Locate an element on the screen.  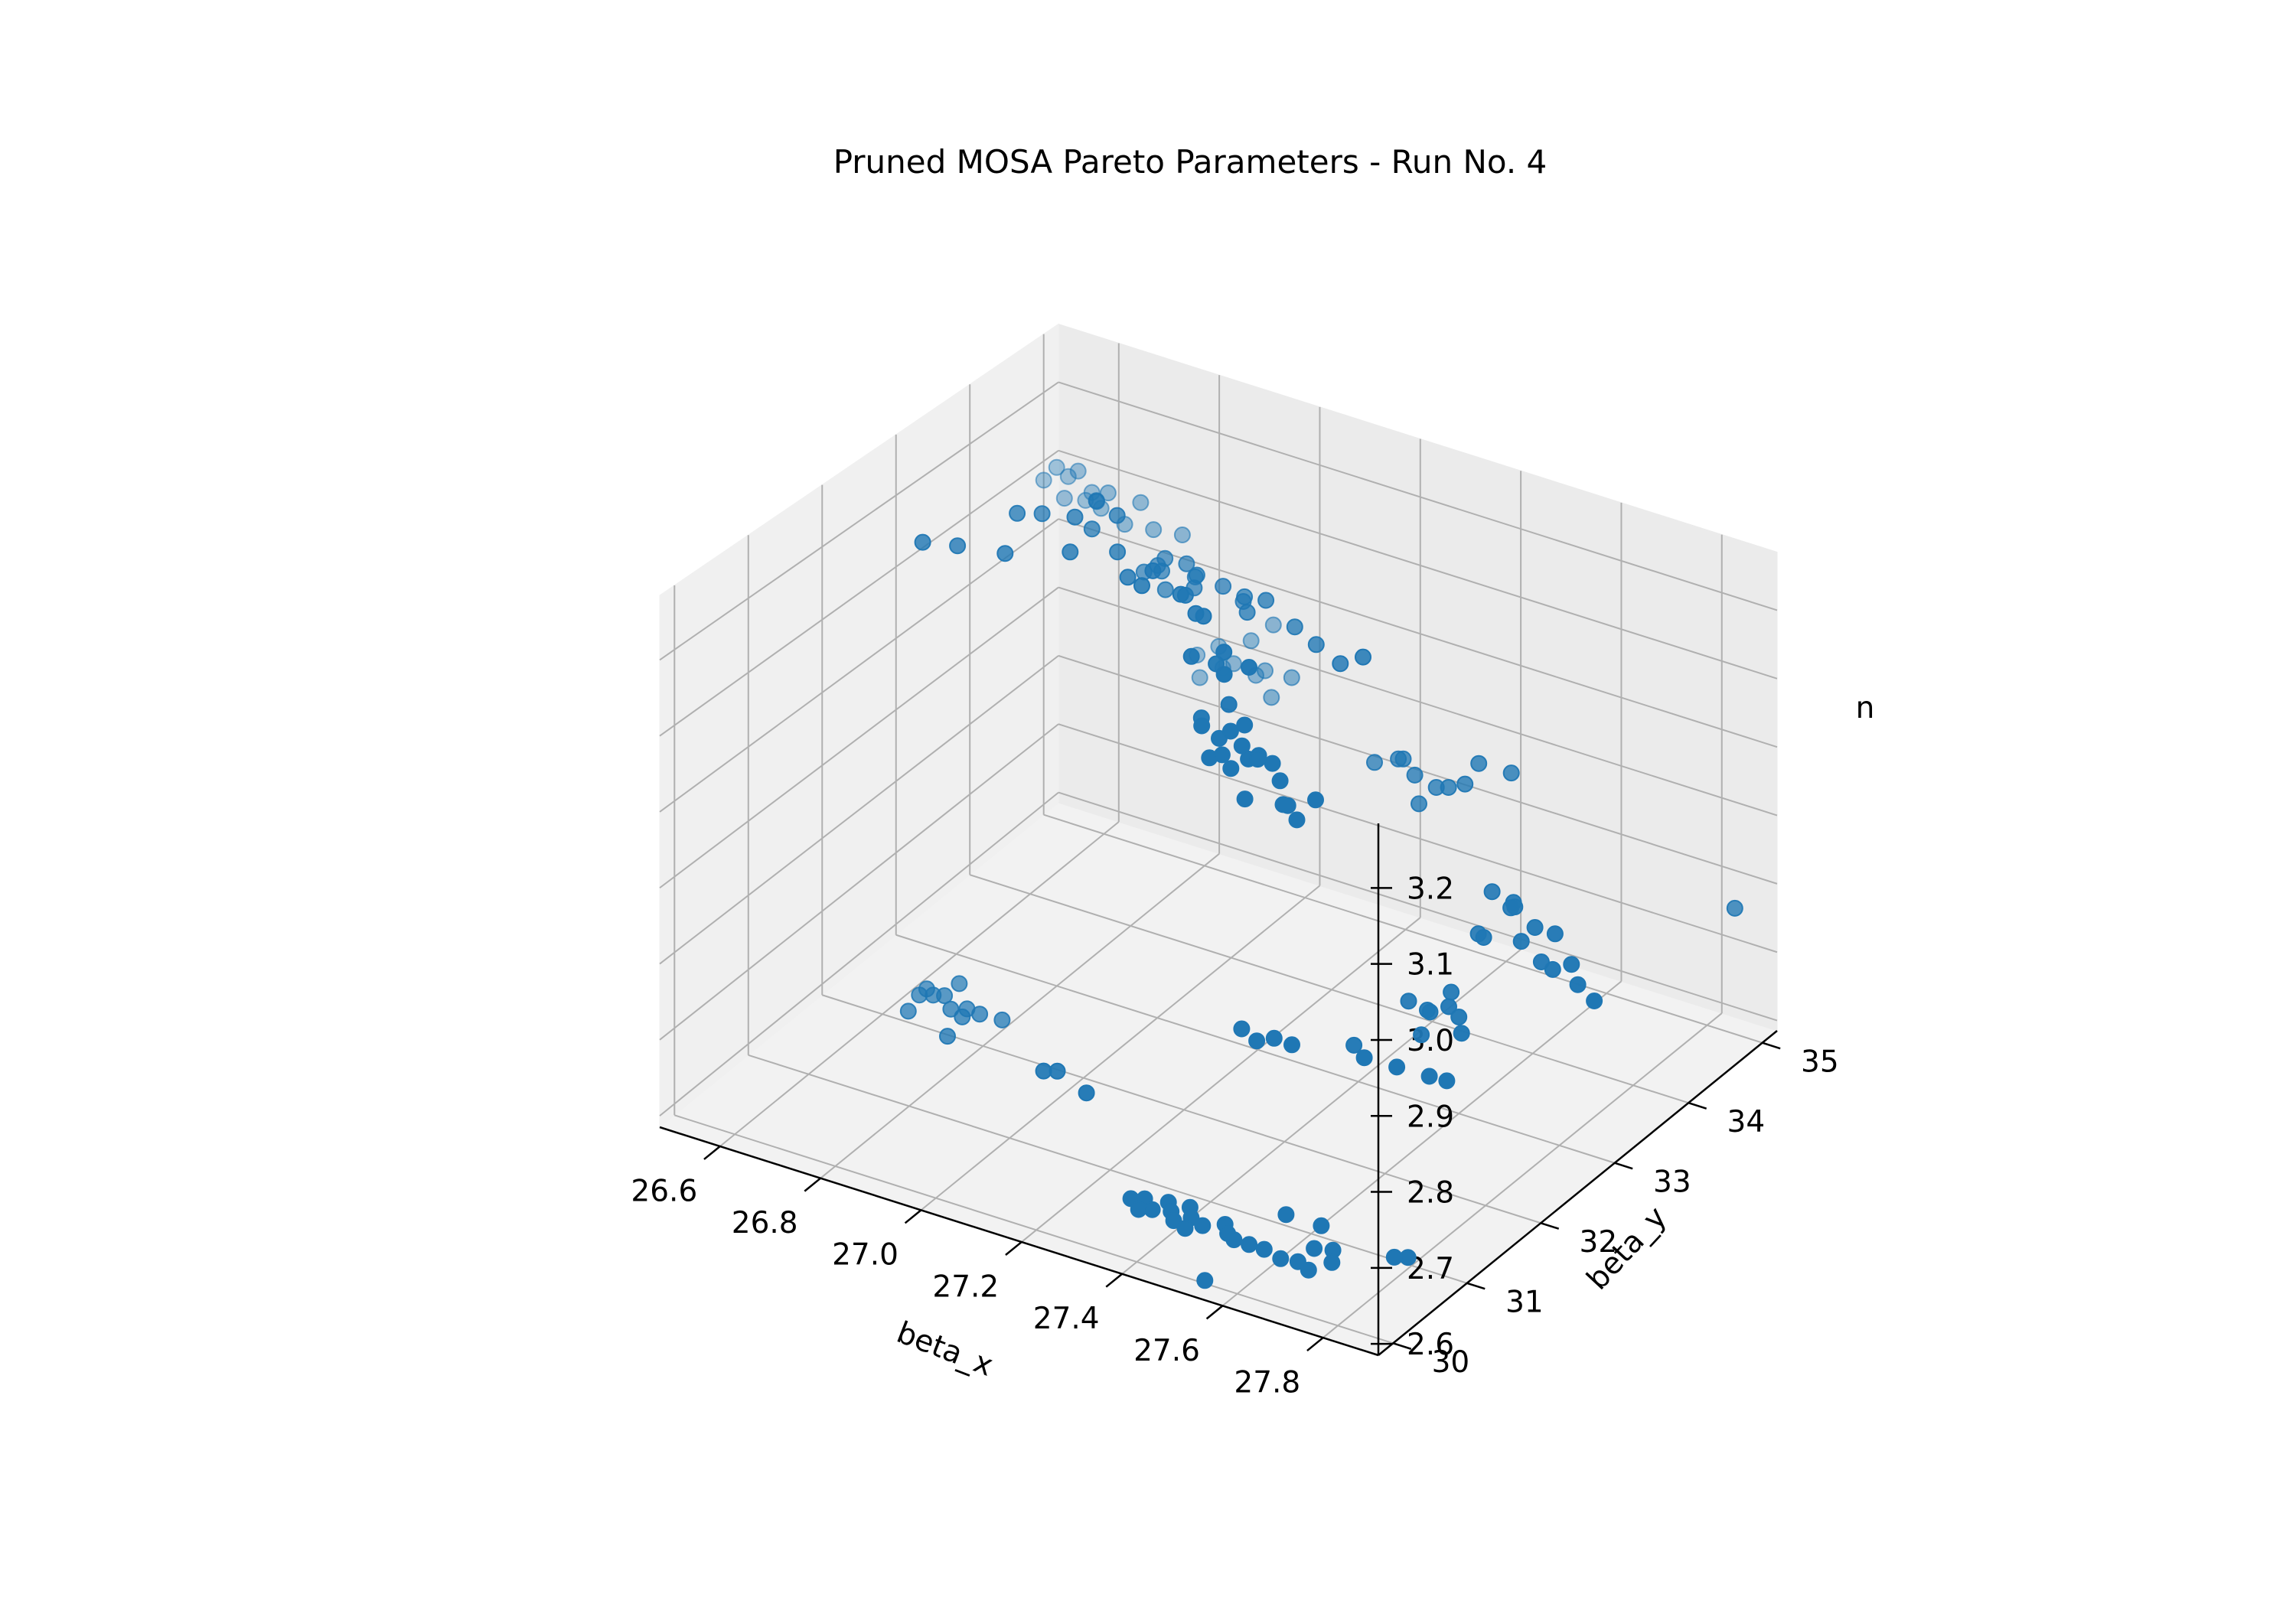
z-tick-label: 3.2 is located at coordinates (1430, 889).